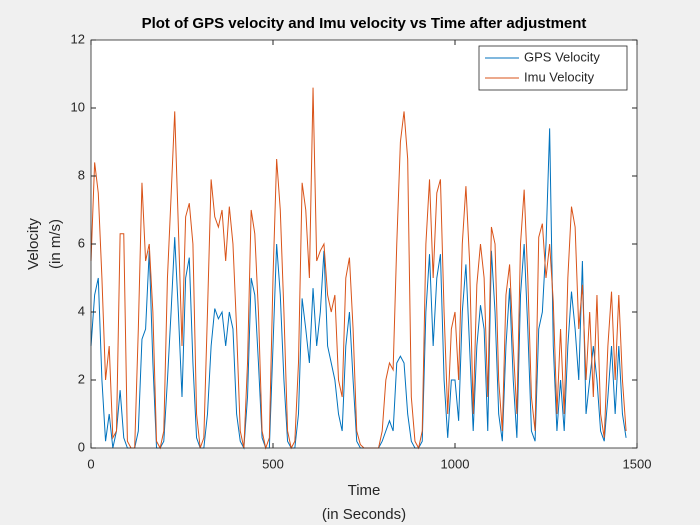 Image resolution: width=700 pixels, height=525 pixels. What do you see at coordinates (78, 38) in the screenshot?
I see `y-tick-label: 12` at bounding box center [78, 38].